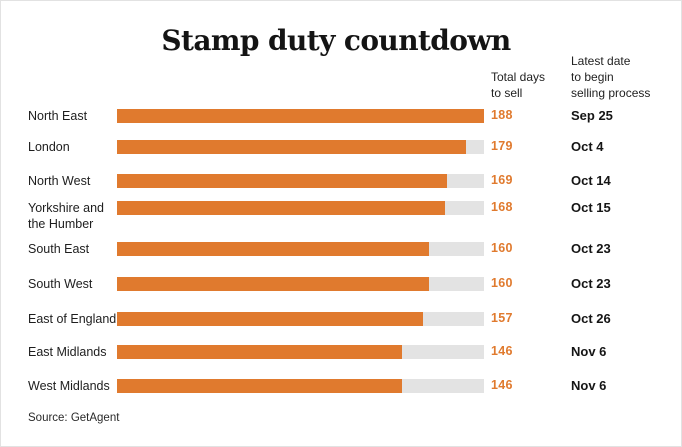 This screenshot has width=682, height=447. What do you see at coordinates (591, 318) in the screenshot?
I see `latest-date-value: Oct 26` at bounding box center [591, 318].